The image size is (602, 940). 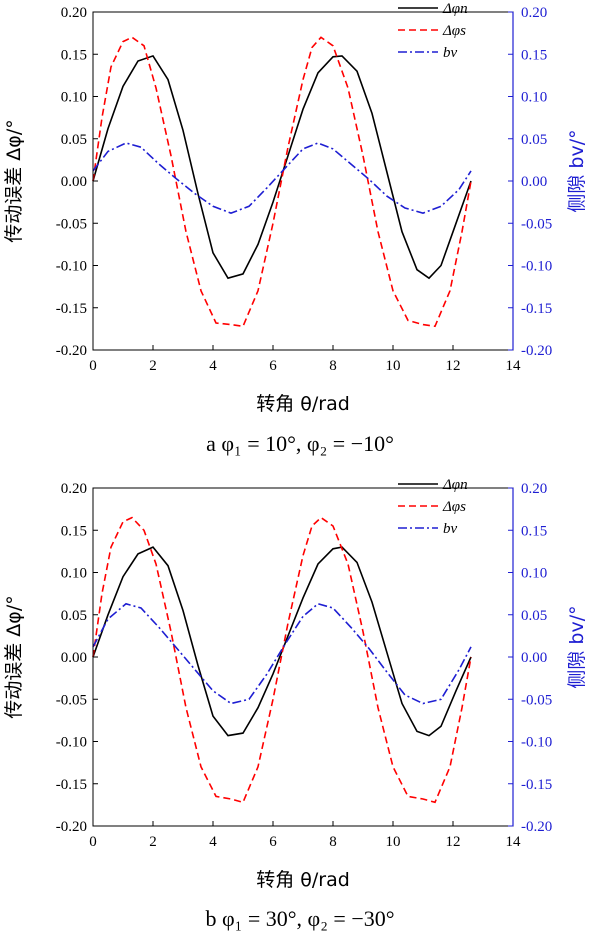 What do you see at coordinates (299, 918) in the screenshot?
I see `panel-caption: b φ₁ = 30°, φ₂ = −30°` at bounding box center [299, 918].